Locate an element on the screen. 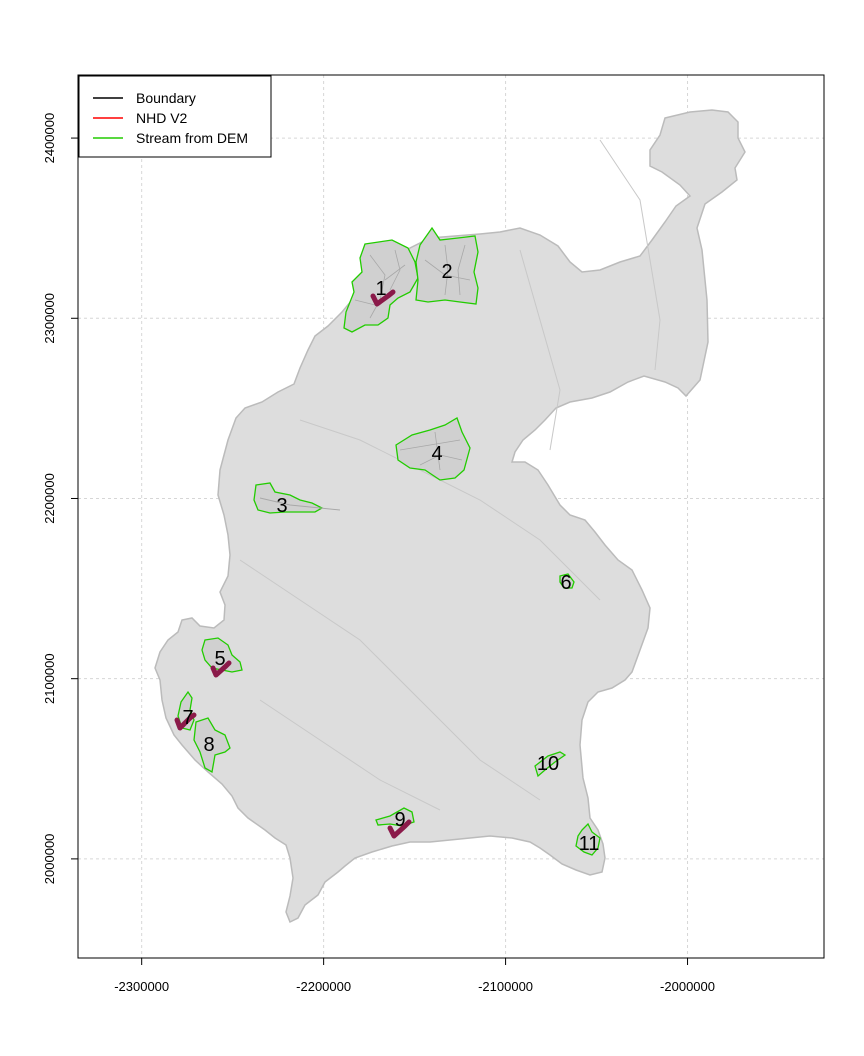 This screenshot has height=1056, width=864. x-tick-label: -2200000 is located at coordinates (323, 986).